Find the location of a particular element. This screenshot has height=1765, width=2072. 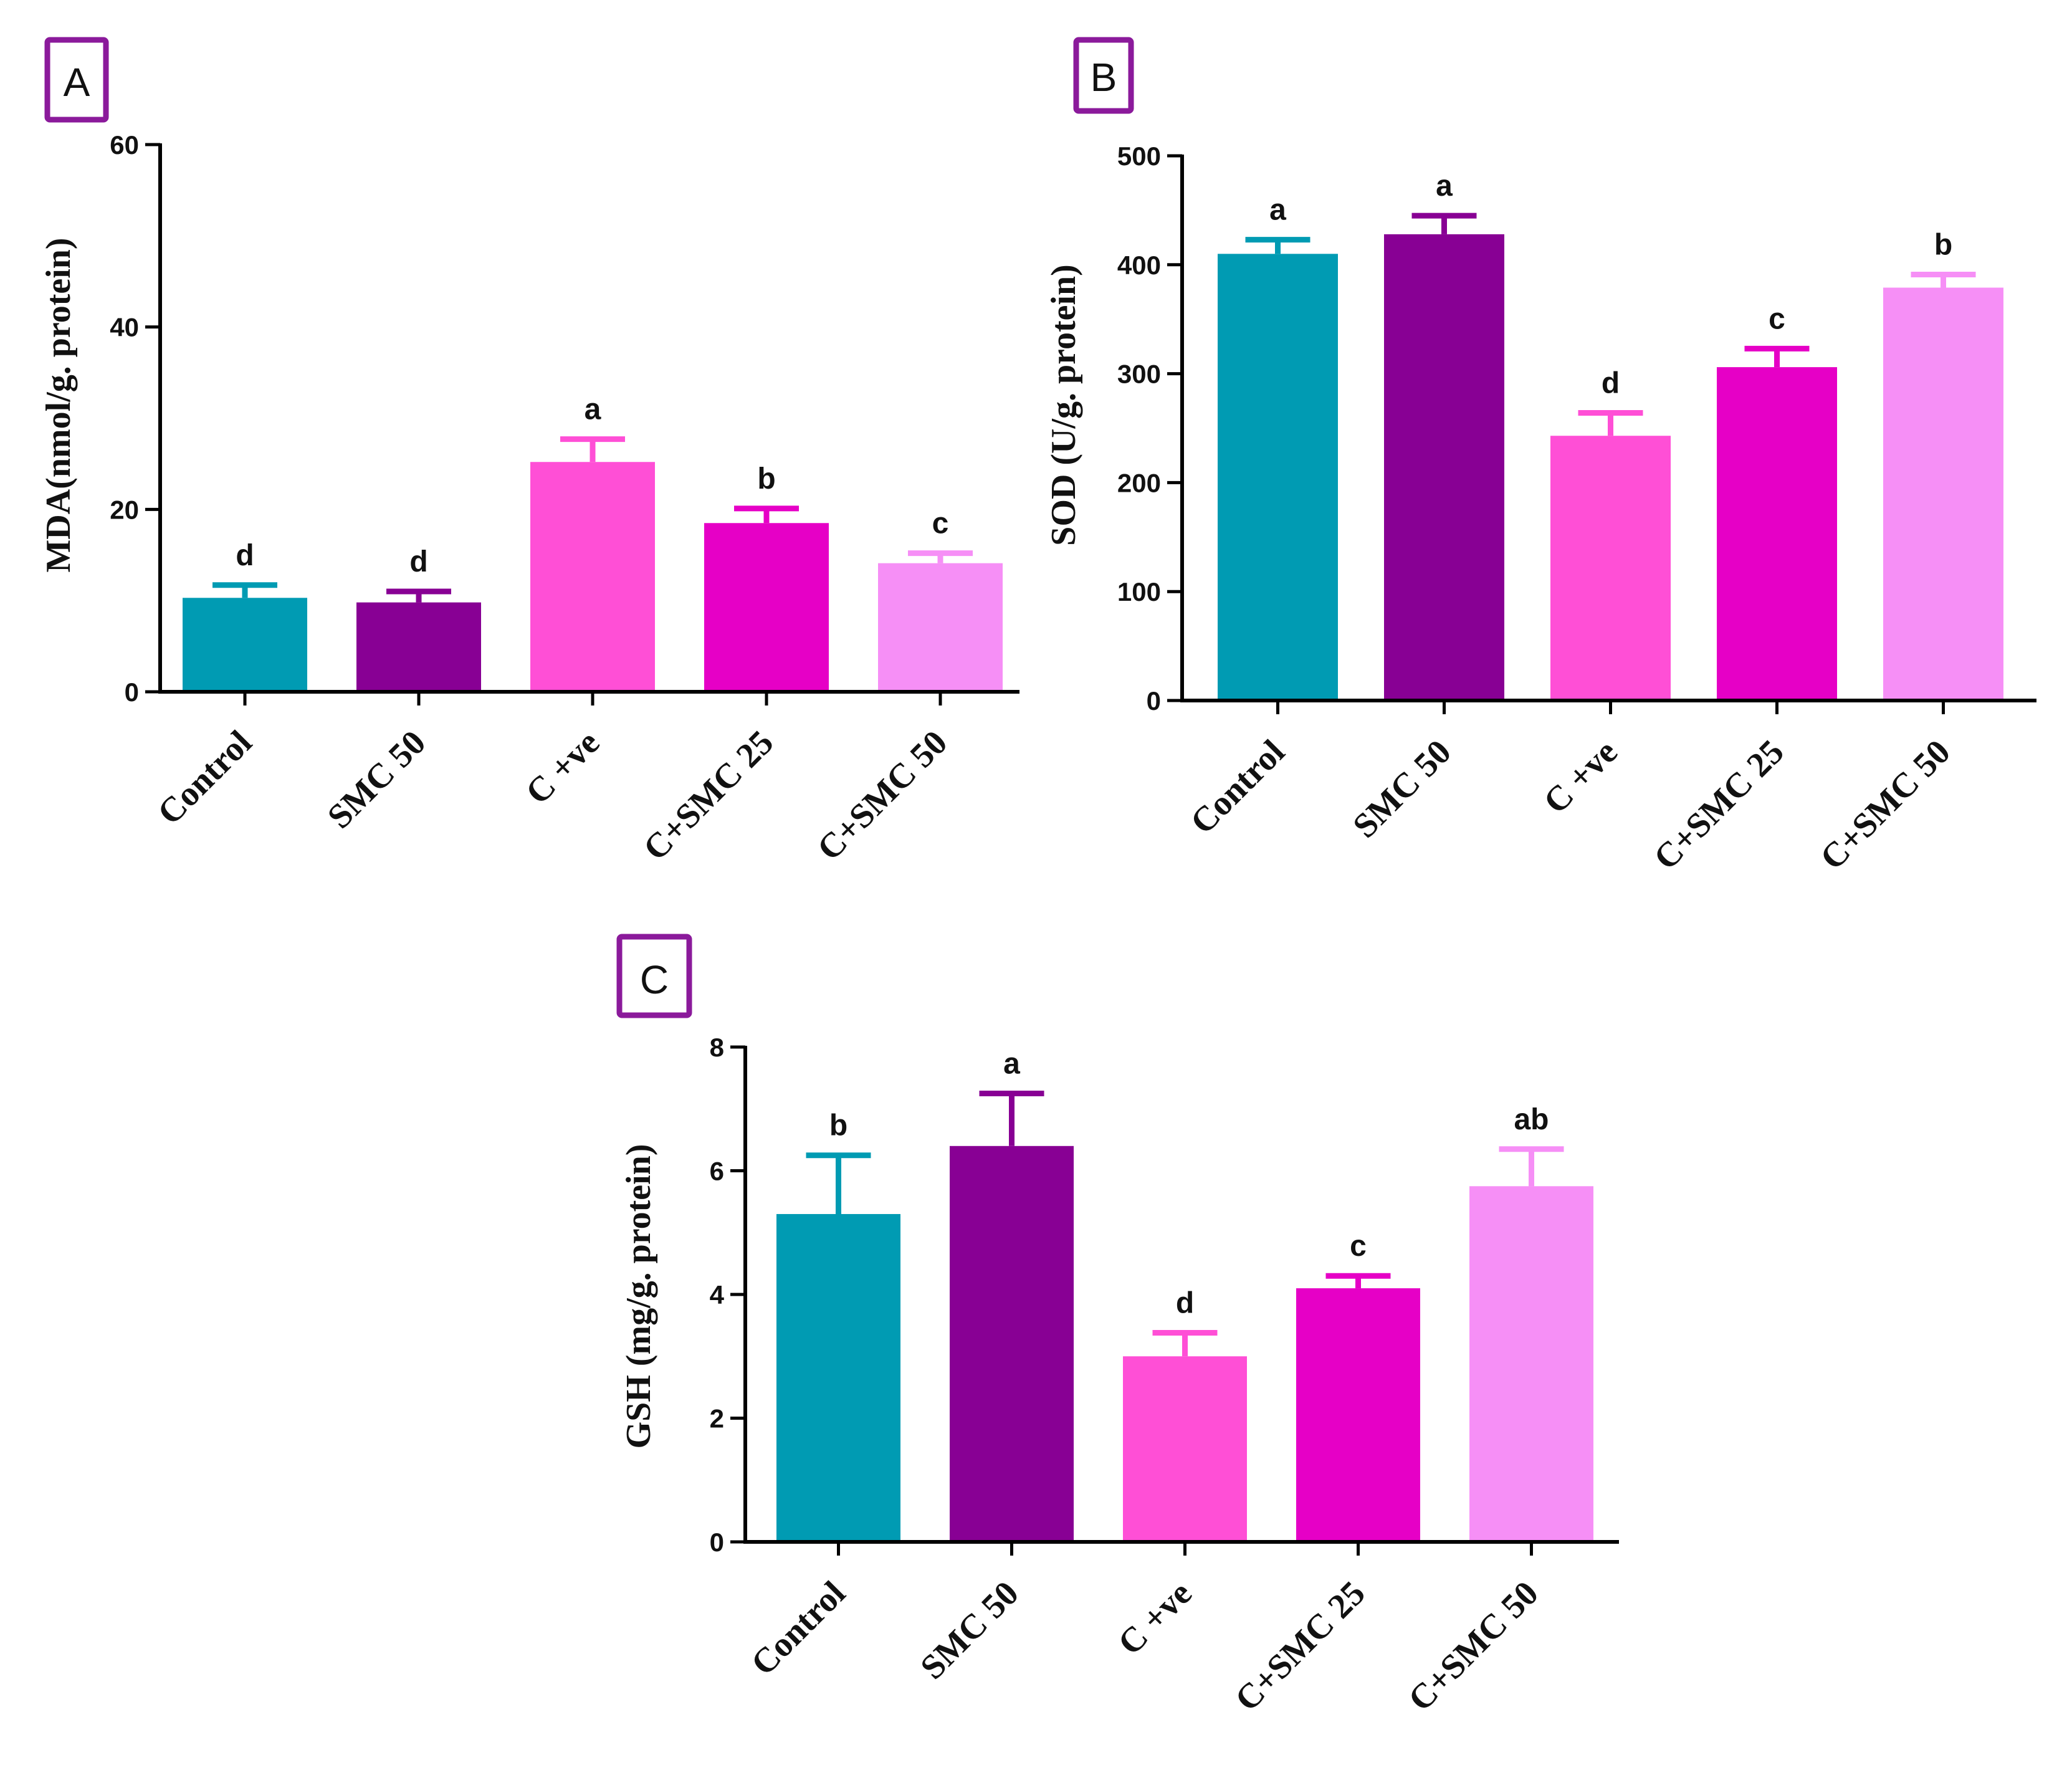

y-axis-title-a: MDA(nmol/g. protein) is located at coordinates (59, 404).